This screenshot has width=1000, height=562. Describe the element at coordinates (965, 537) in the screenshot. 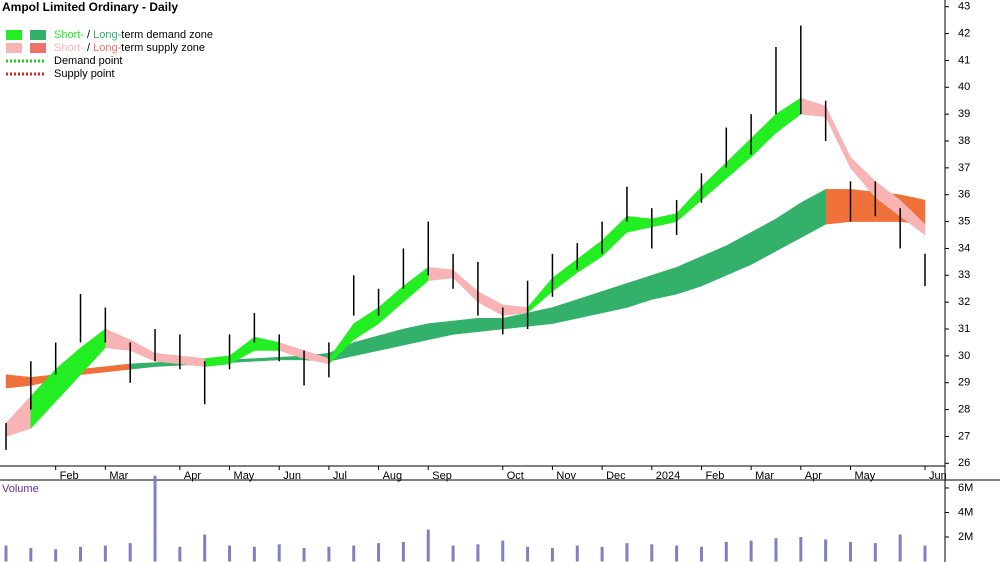

I see `volume-tick-label: 2M` at that location.